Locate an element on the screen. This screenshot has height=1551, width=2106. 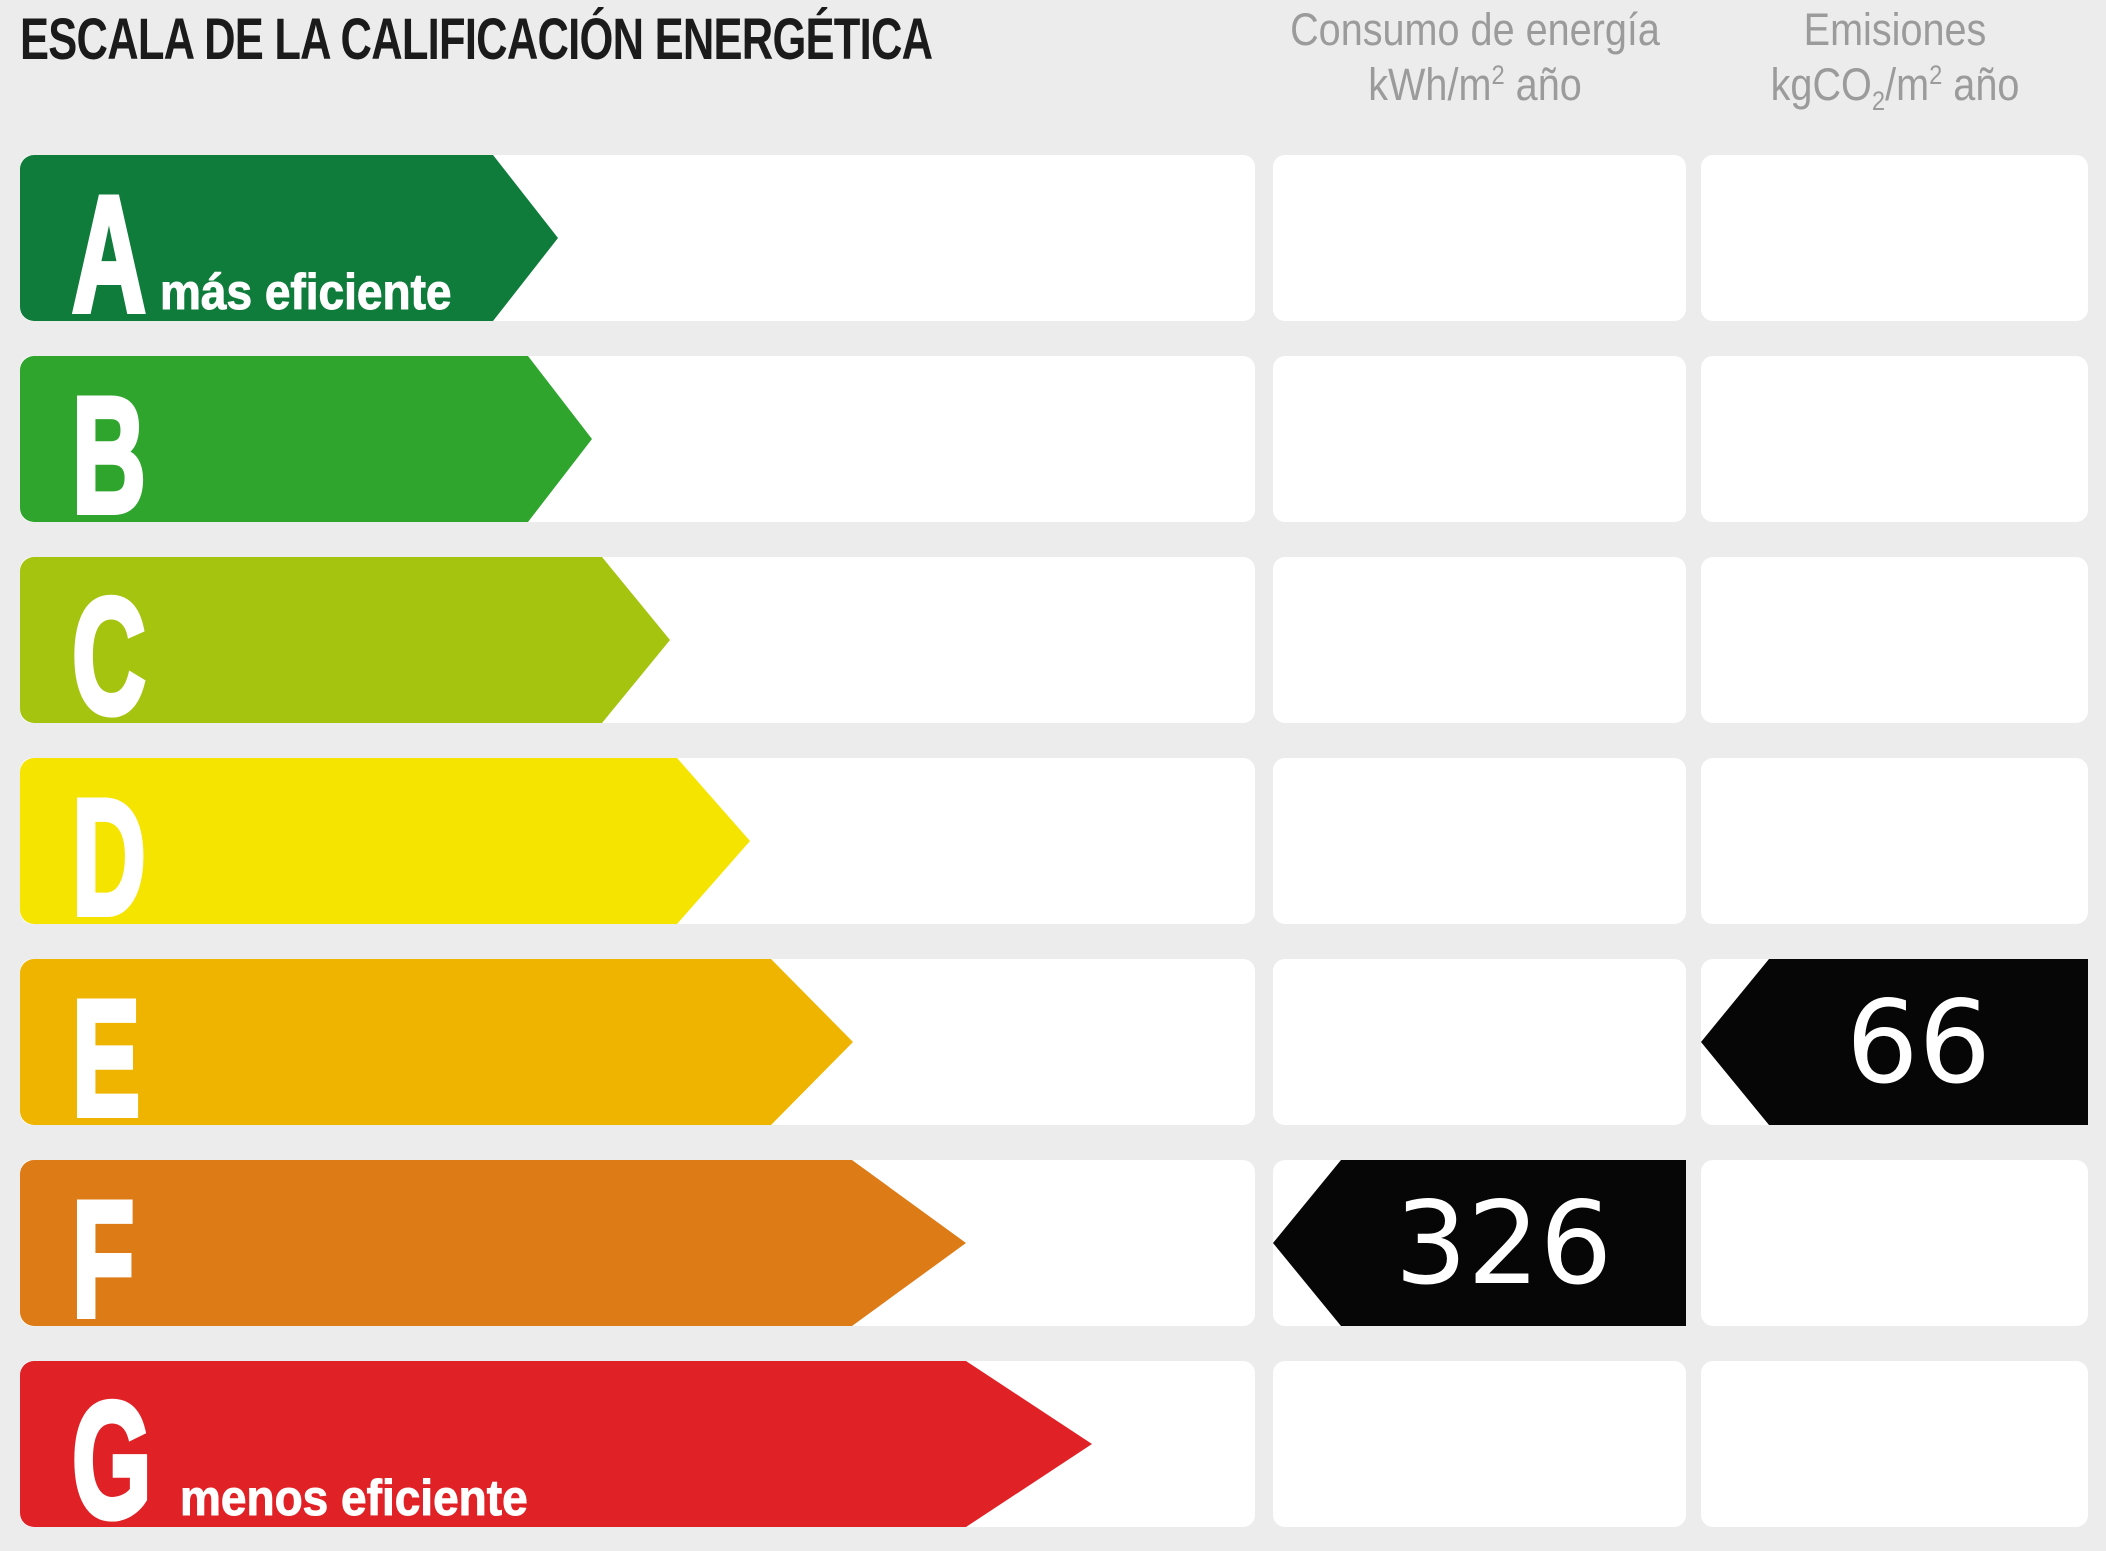
consumption-cell-F: 326 is located at coordinates (1479, 1243).